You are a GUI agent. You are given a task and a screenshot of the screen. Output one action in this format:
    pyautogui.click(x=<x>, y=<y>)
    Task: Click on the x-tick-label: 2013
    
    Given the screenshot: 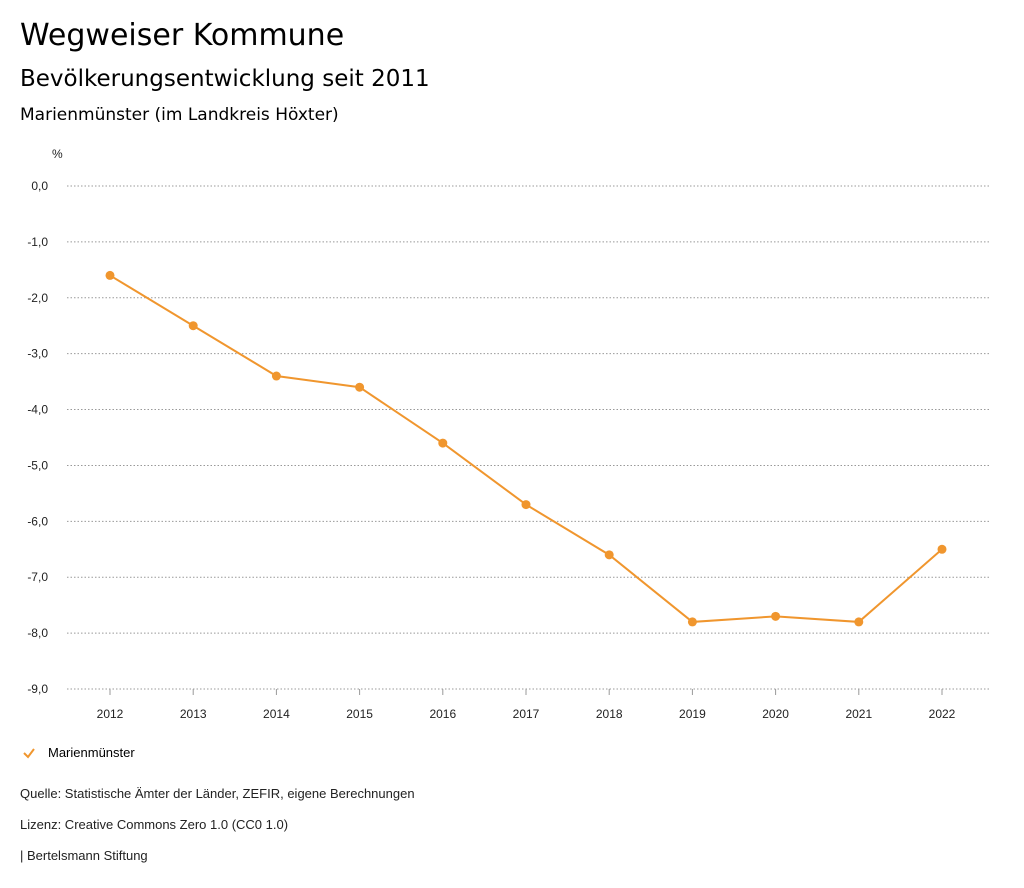 What is the action you would take?
    pyautogui.click(x=193, y=714)
    